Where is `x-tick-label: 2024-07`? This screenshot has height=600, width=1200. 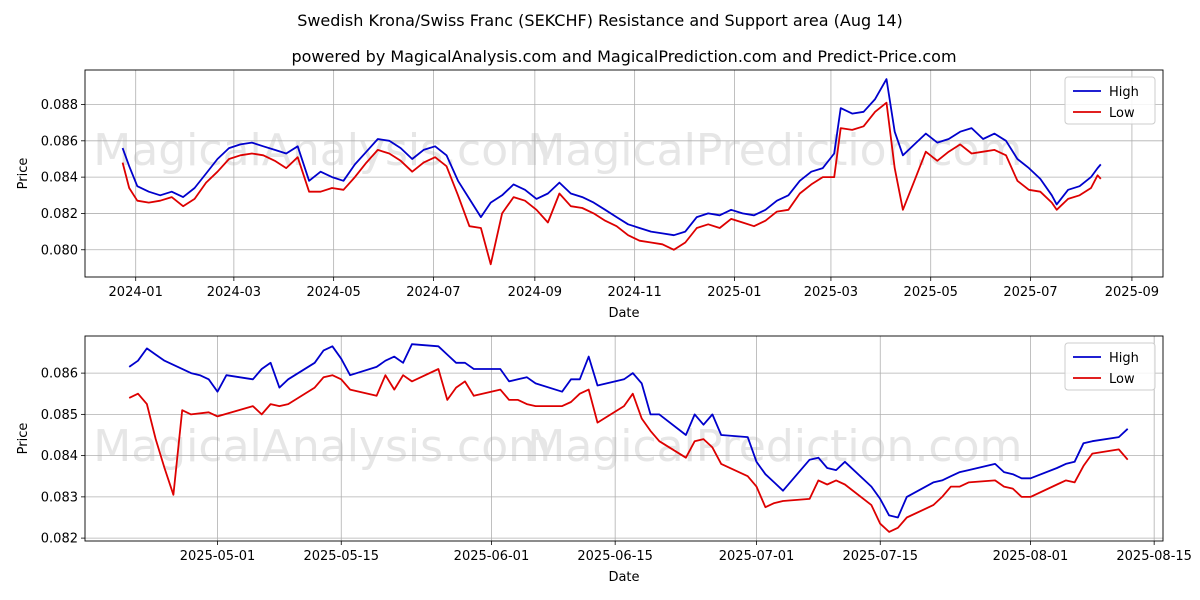
x-tick-label: 2024-07 is located at coordinates (433, 292).